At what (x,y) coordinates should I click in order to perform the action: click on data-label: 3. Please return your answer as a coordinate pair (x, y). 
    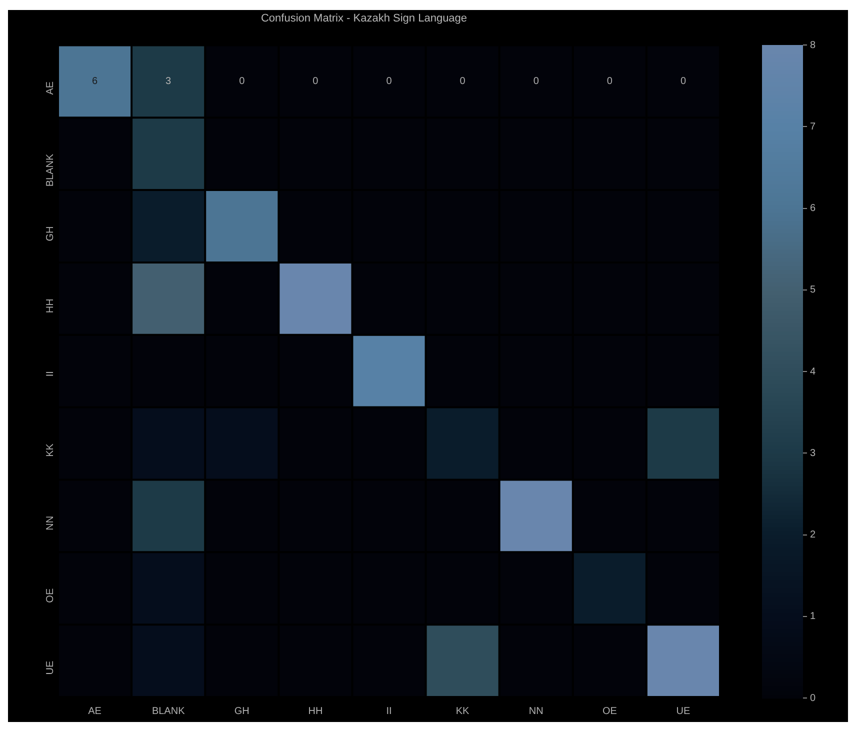
    Looking at the image, I should click on (169, 82).